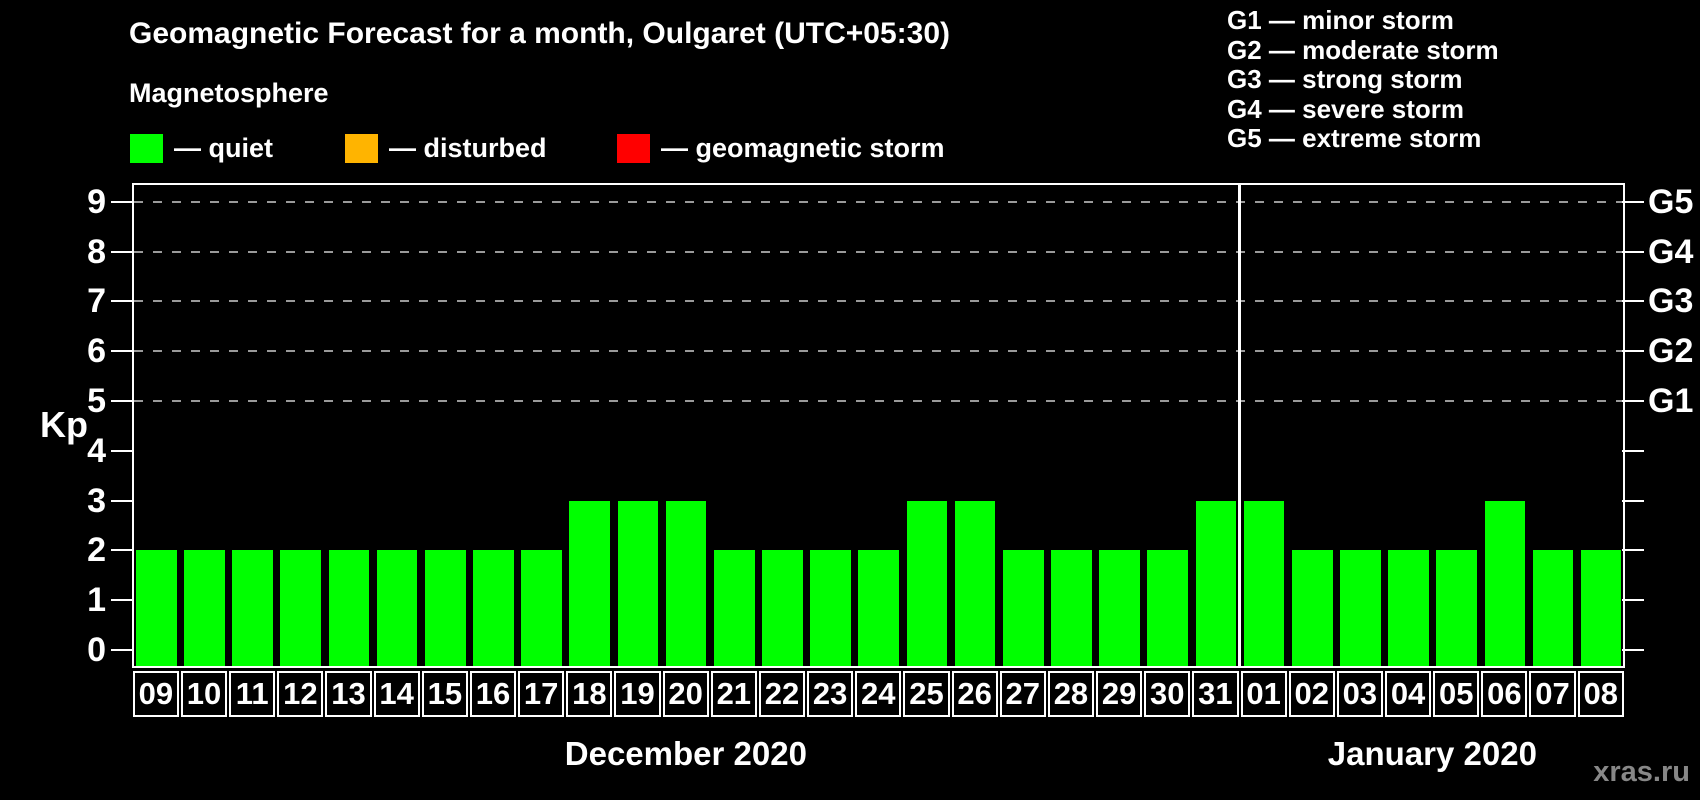  I want to click on legend-label-disturbed: — disturbed, so click(468, 148).